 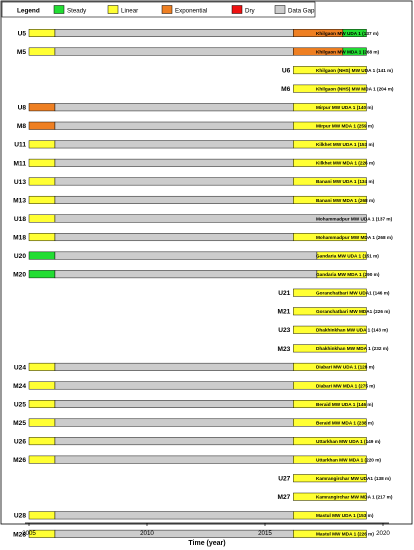 What do you see at coordinates (19, 200) in the screenshot?
I see `row-code: M13` at bounding box center [19, 200].